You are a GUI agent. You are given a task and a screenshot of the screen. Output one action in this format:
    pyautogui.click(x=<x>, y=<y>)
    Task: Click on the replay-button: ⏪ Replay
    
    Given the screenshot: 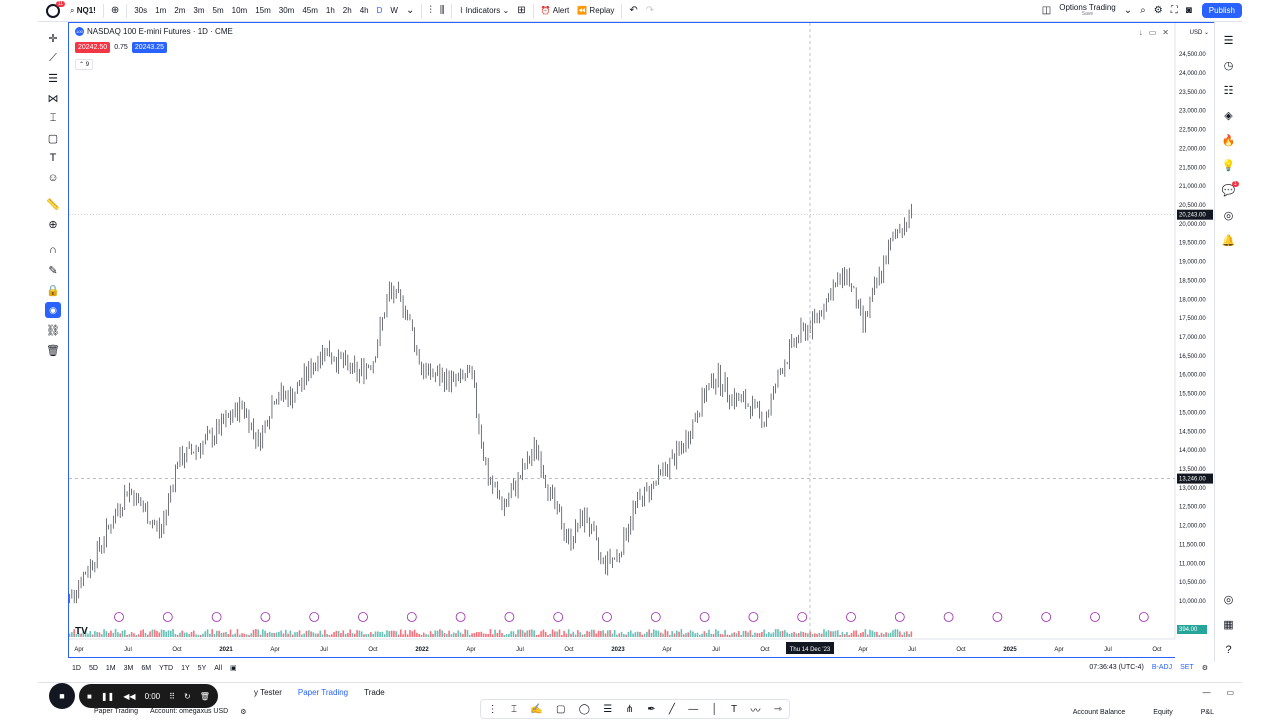 What is the action you would take?
    pyautogui.click(x=595, y=11)
    